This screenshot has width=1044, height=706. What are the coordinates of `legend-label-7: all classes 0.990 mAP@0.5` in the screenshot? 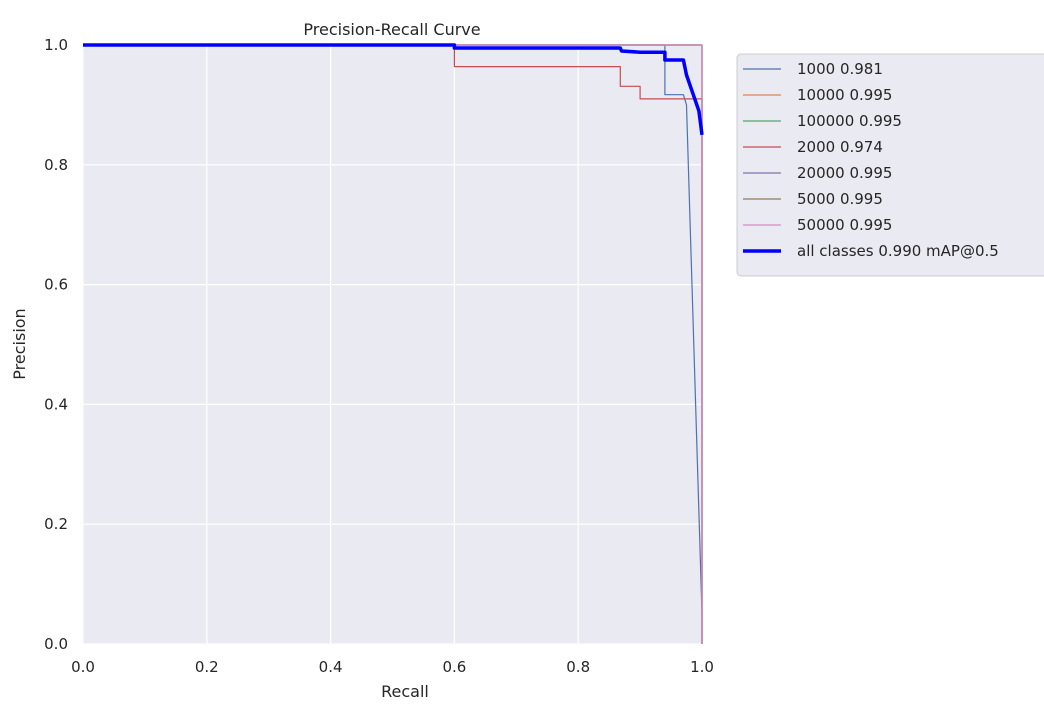 It's located at (898, 251).